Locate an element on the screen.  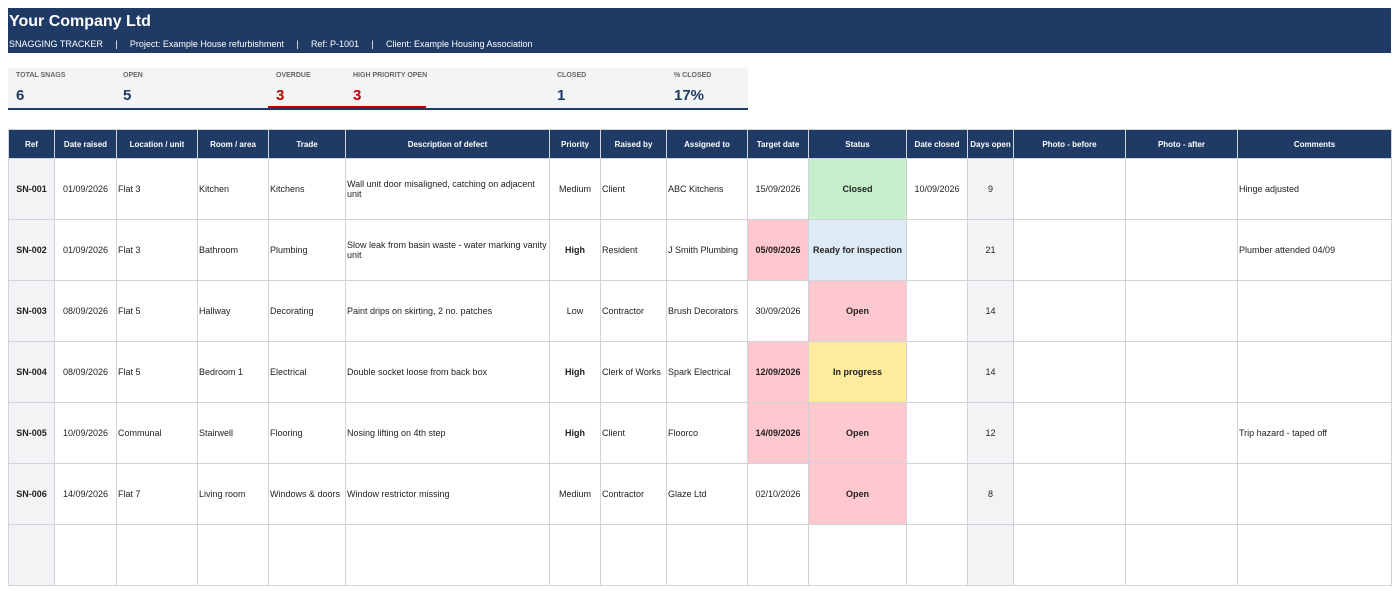
cell-trade: Windows & doors is located at coordinates (307, 494).